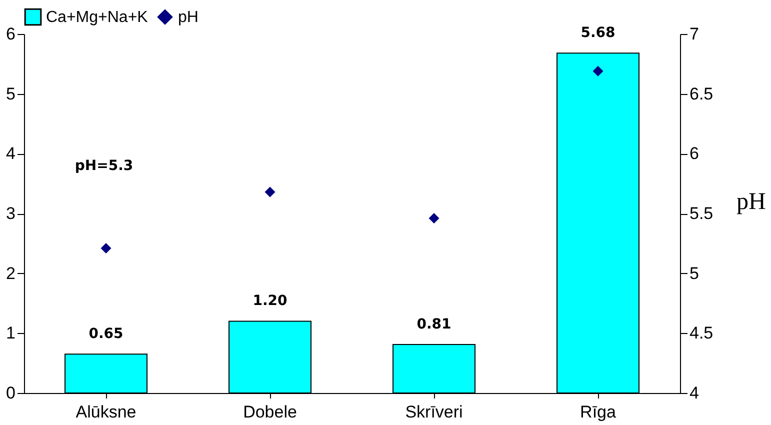  What do you see at coordinates (751, 202) in the screenshot?
I see `y2-axis-title: pH` at bounding box center [751, 202].